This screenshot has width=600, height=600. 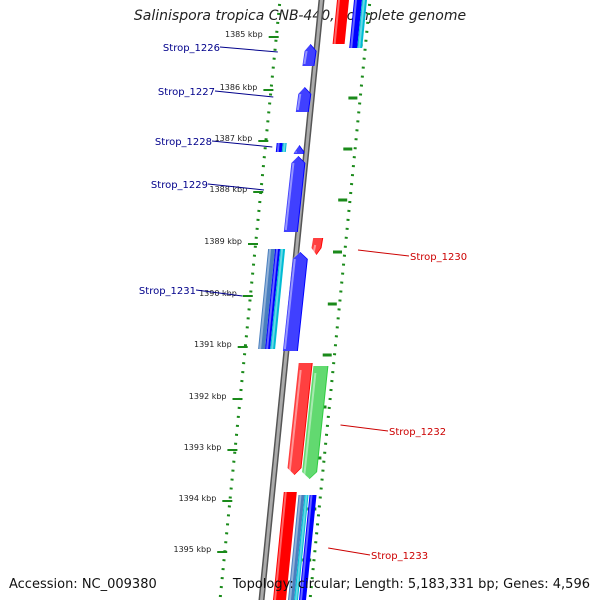 What do you see at coordinates (299, 419) in the screenshot?
I see `gene-strop-1232-a` at bounding box center [299, 419].